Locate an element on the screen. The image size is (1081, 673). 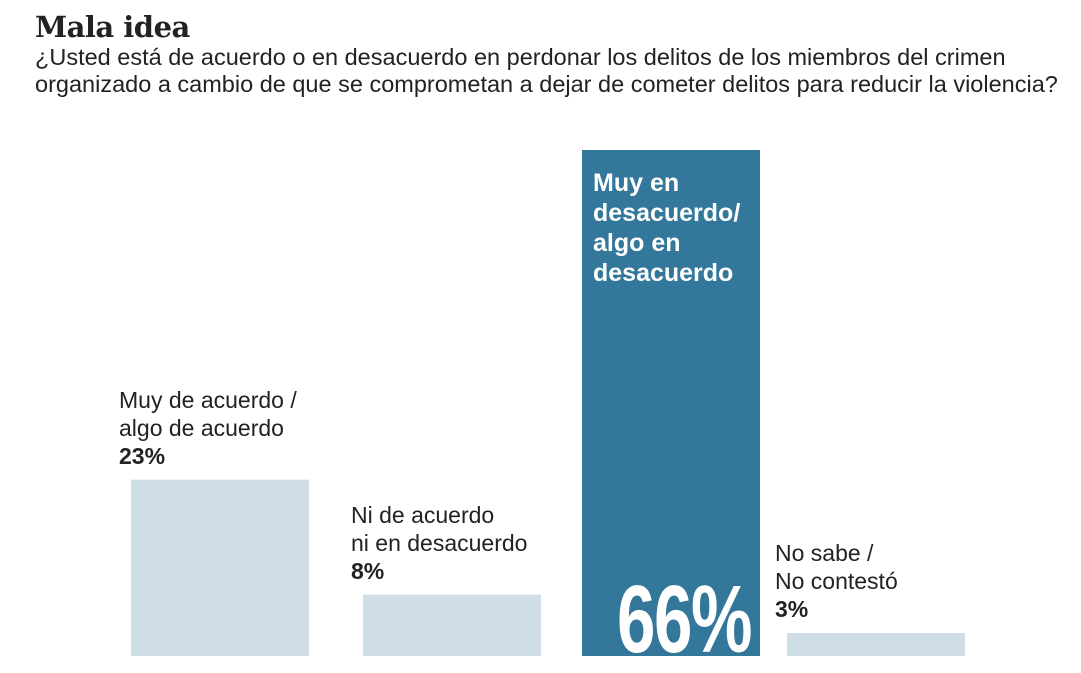
label-line: algo en is located at coordinates (637, 243).